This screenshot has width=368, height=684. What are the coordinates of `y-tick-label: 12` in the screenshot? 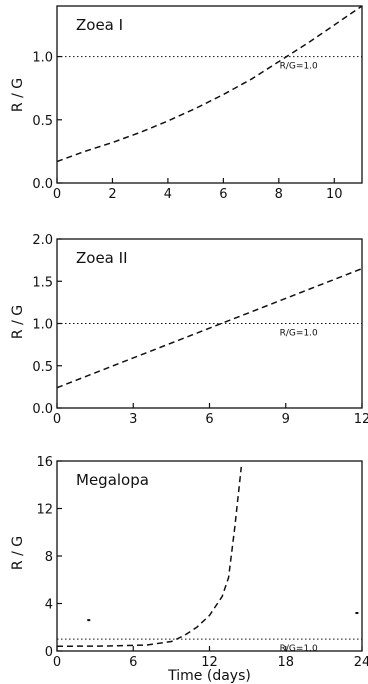 It's located at (44, 510).